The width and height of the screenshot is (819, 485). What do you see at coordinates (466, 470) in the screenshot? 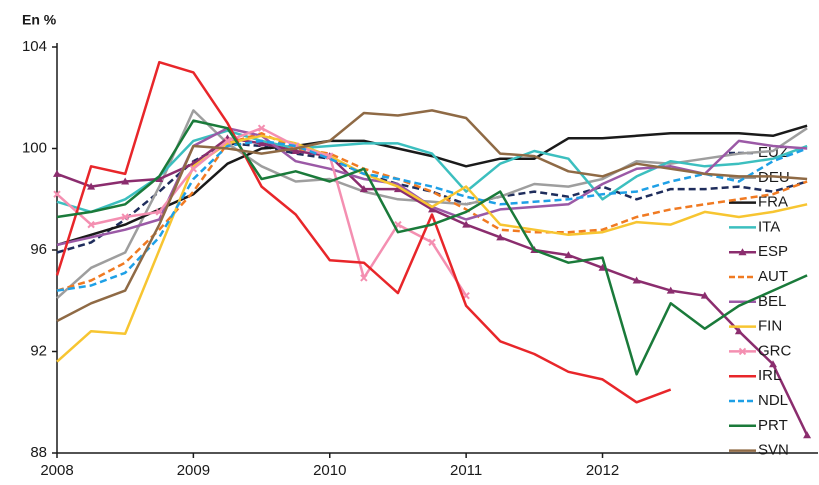
I see `x-tick-label: 2011` at bounding box center [466, 470].